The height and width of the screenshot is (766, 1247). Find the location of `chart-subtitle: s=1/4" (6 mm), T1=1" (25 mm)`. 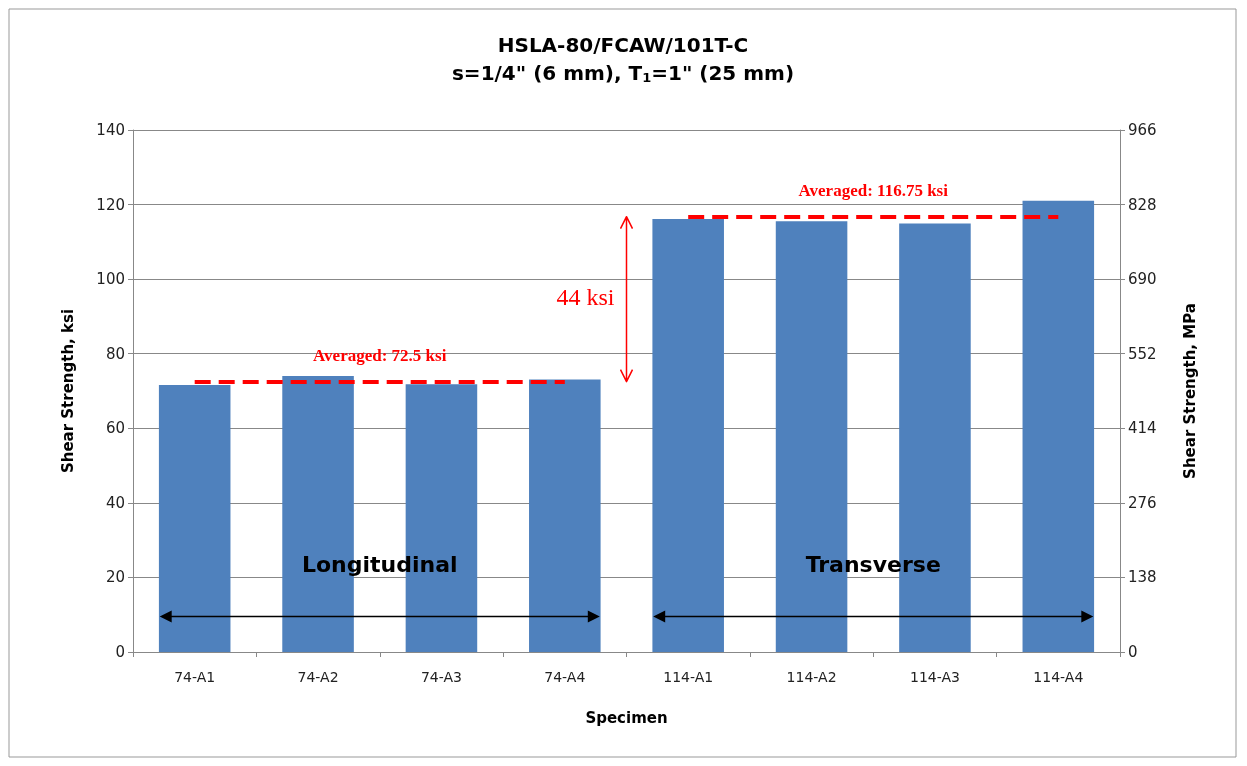

chart-subtitle: s=1/4" (6 mm), T1=1" (25 mm) is located at coordinates (623, 72).